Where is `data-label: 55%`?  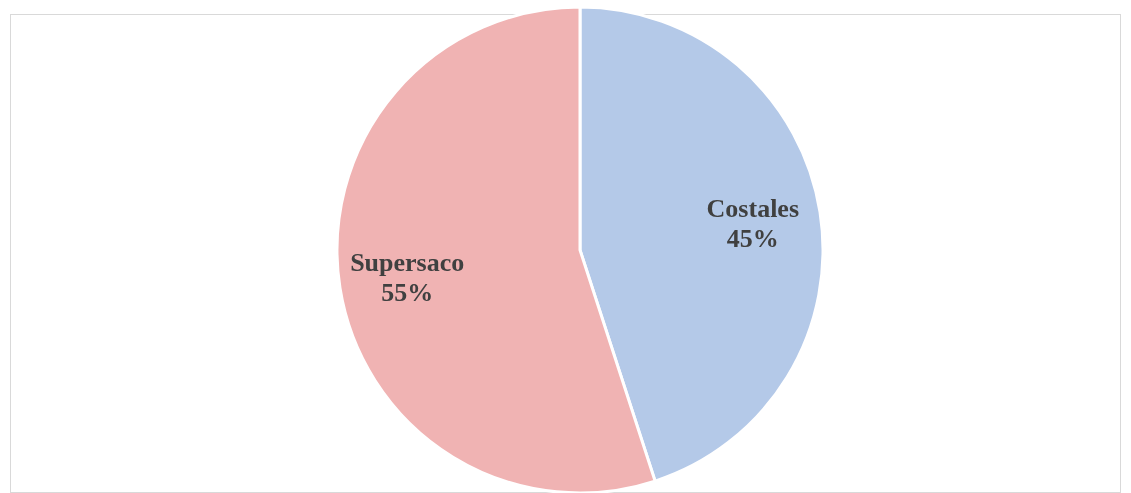 data-label: 55% is located at coordinates (407, 293).